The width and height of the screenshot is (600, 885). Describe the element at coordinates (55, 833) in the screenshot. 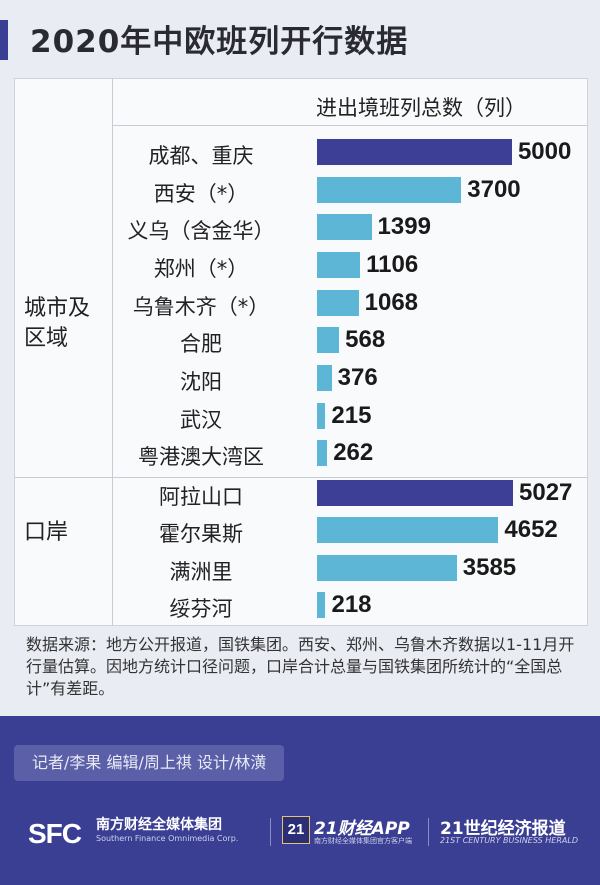

I see `sfc-logo: SFC` at that location.